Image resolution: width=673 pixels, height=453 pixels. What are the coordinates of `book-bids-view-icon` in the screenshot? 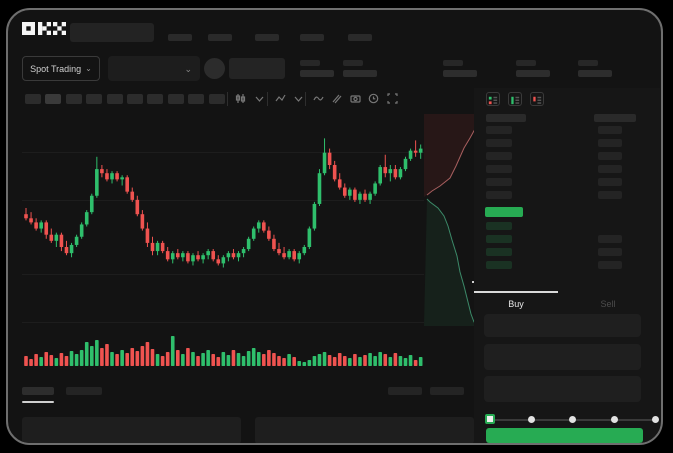 It's located at (515, 99).